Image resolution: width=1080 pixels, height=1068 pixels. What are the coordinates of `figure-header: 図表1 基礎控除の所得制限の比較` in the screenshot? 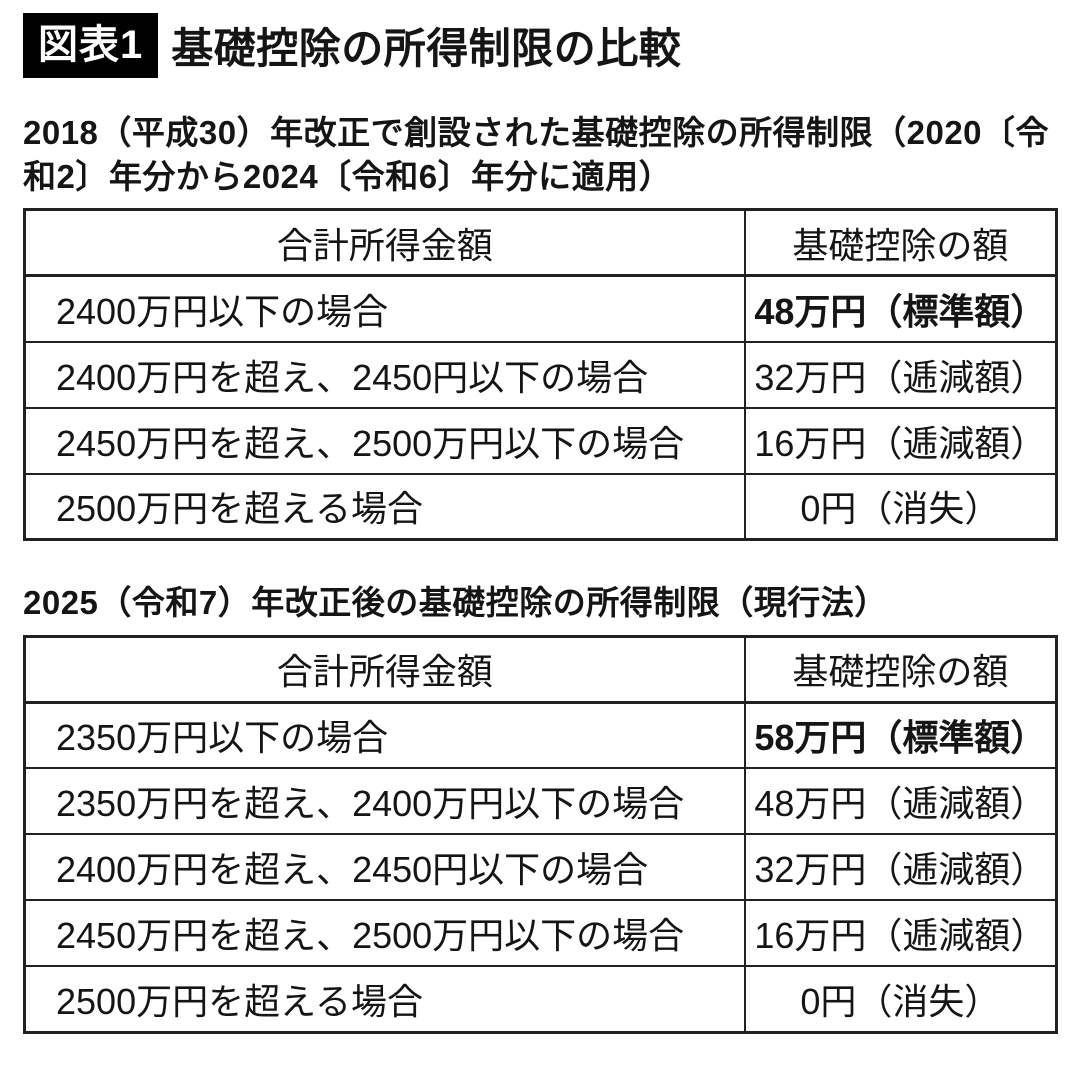 It's located at (540, 45).